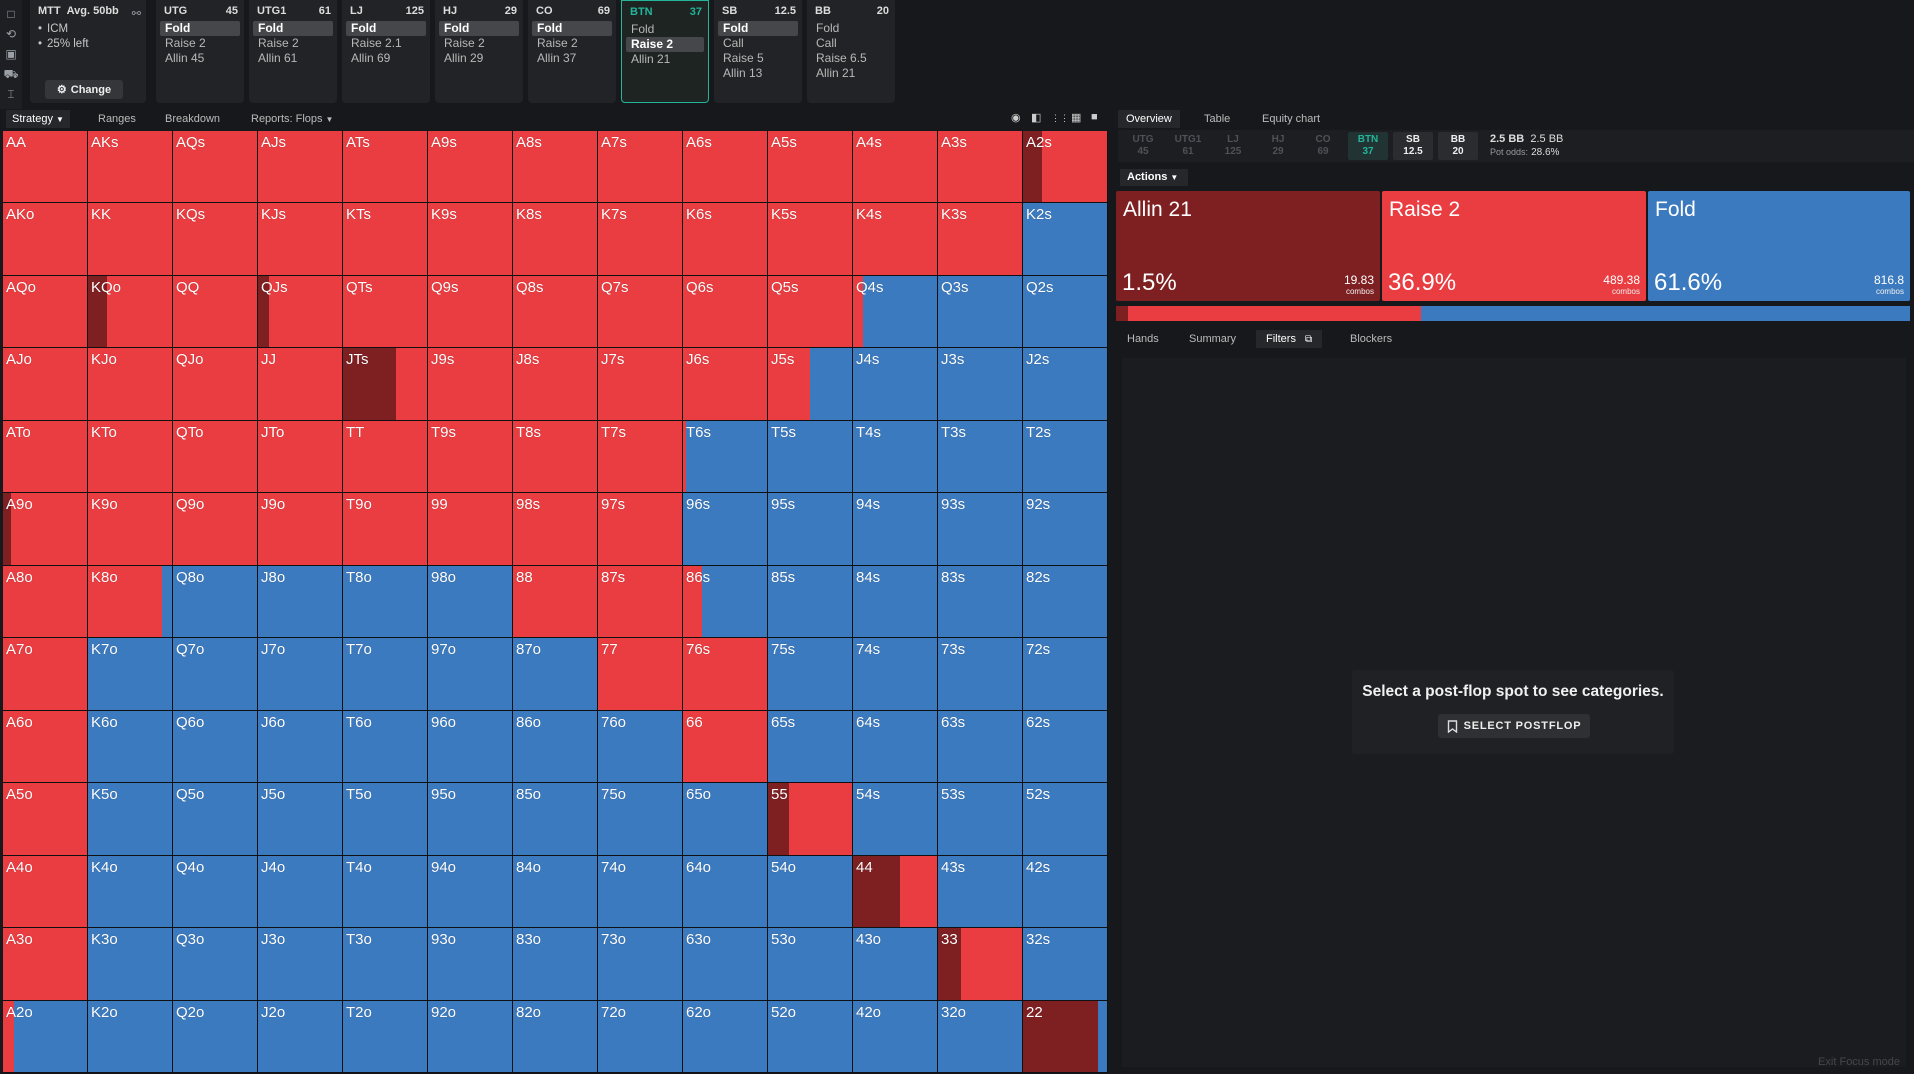  I want to click on hand-cell: KJs, so click(300, 239).